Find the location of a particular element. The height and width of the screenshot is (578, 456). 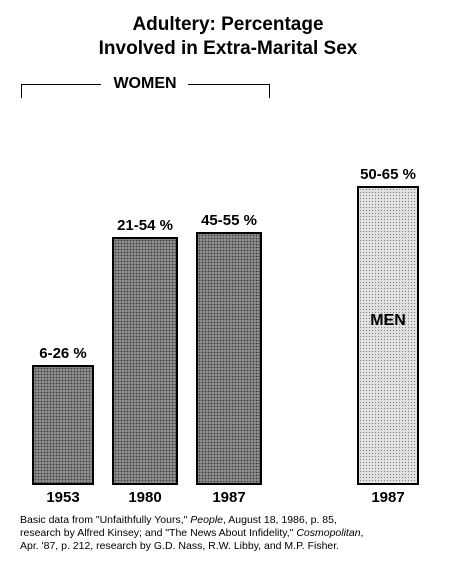

bar-women-1980 is located at coordinates (145, 361).